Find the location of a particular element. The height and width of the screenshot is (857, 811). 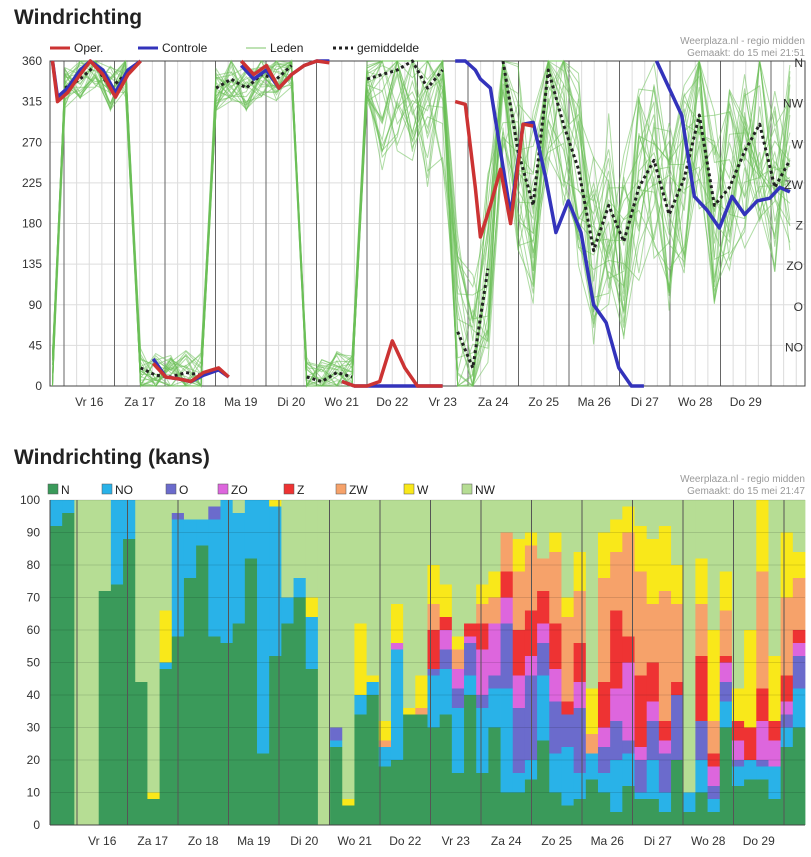

chart2-day-label: Ma 26 is located at coordinates (608, 841).